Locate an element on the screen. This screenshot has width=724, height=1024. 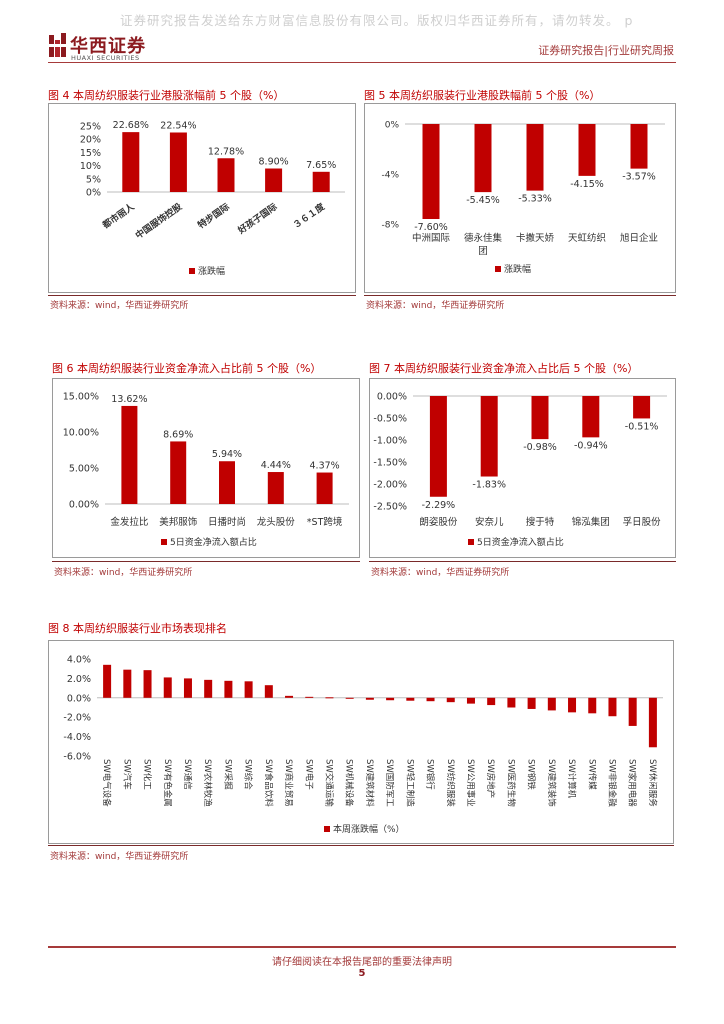
category-label: 孚日股份 is located at coordinates (642, 522).